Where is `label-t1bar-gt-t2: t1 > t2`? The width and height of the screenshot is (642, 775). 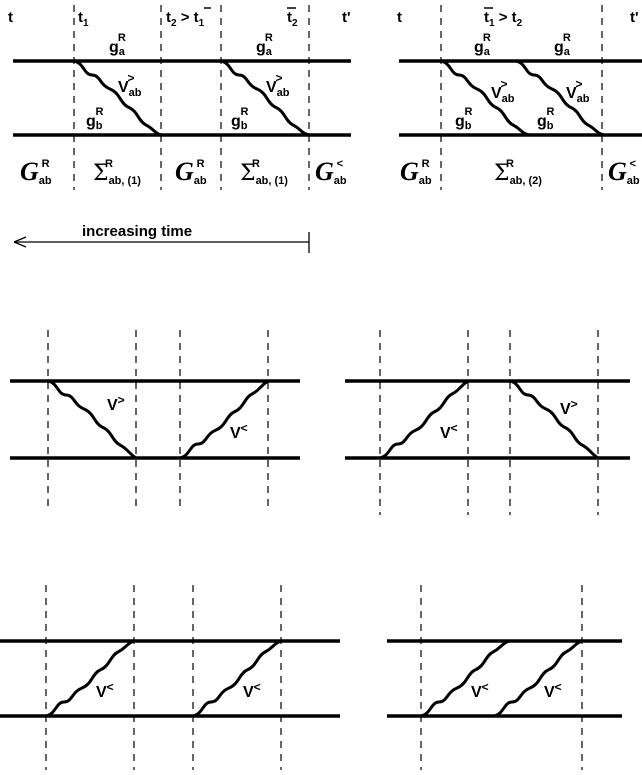
label-t1bar-gt-t2: t1 > t2 is located at coordinates (503, 19).